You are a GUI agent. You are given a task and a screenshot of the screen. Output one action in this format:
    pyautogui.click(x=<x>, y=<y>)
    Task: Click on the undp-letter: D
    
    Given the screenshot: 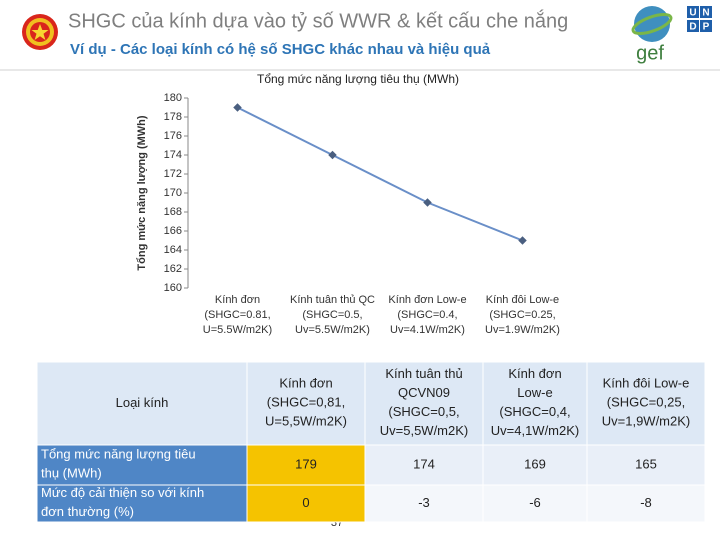 What is the action you would take?
    pyautogui.click(x=692, y=27)
    